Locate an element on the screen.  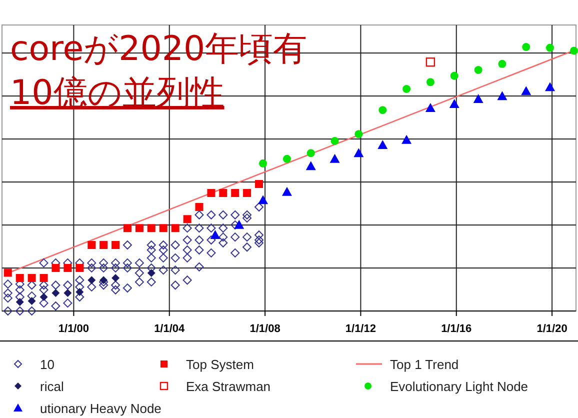
legend-label: Top 1 Trend is located at coordinates (424, 364).